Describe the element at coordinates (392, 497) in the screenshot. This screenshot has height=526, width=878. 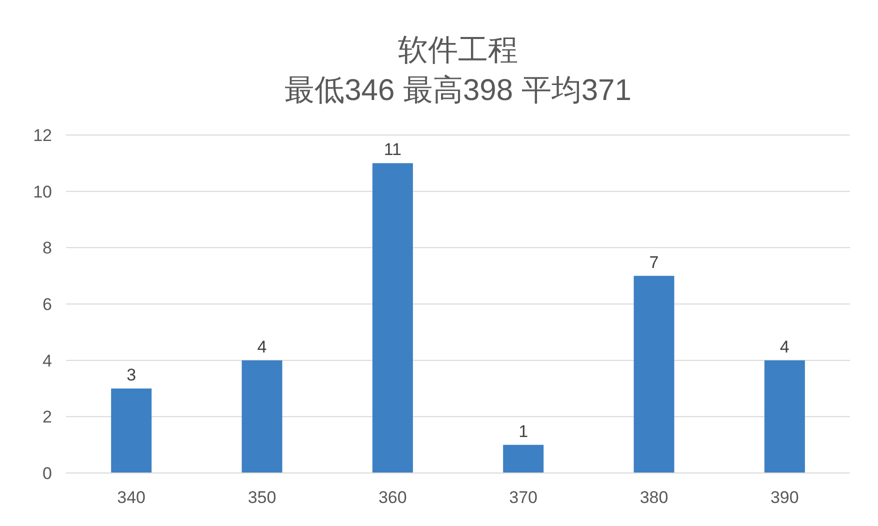
I see `x-tick-label: 360` at that location.